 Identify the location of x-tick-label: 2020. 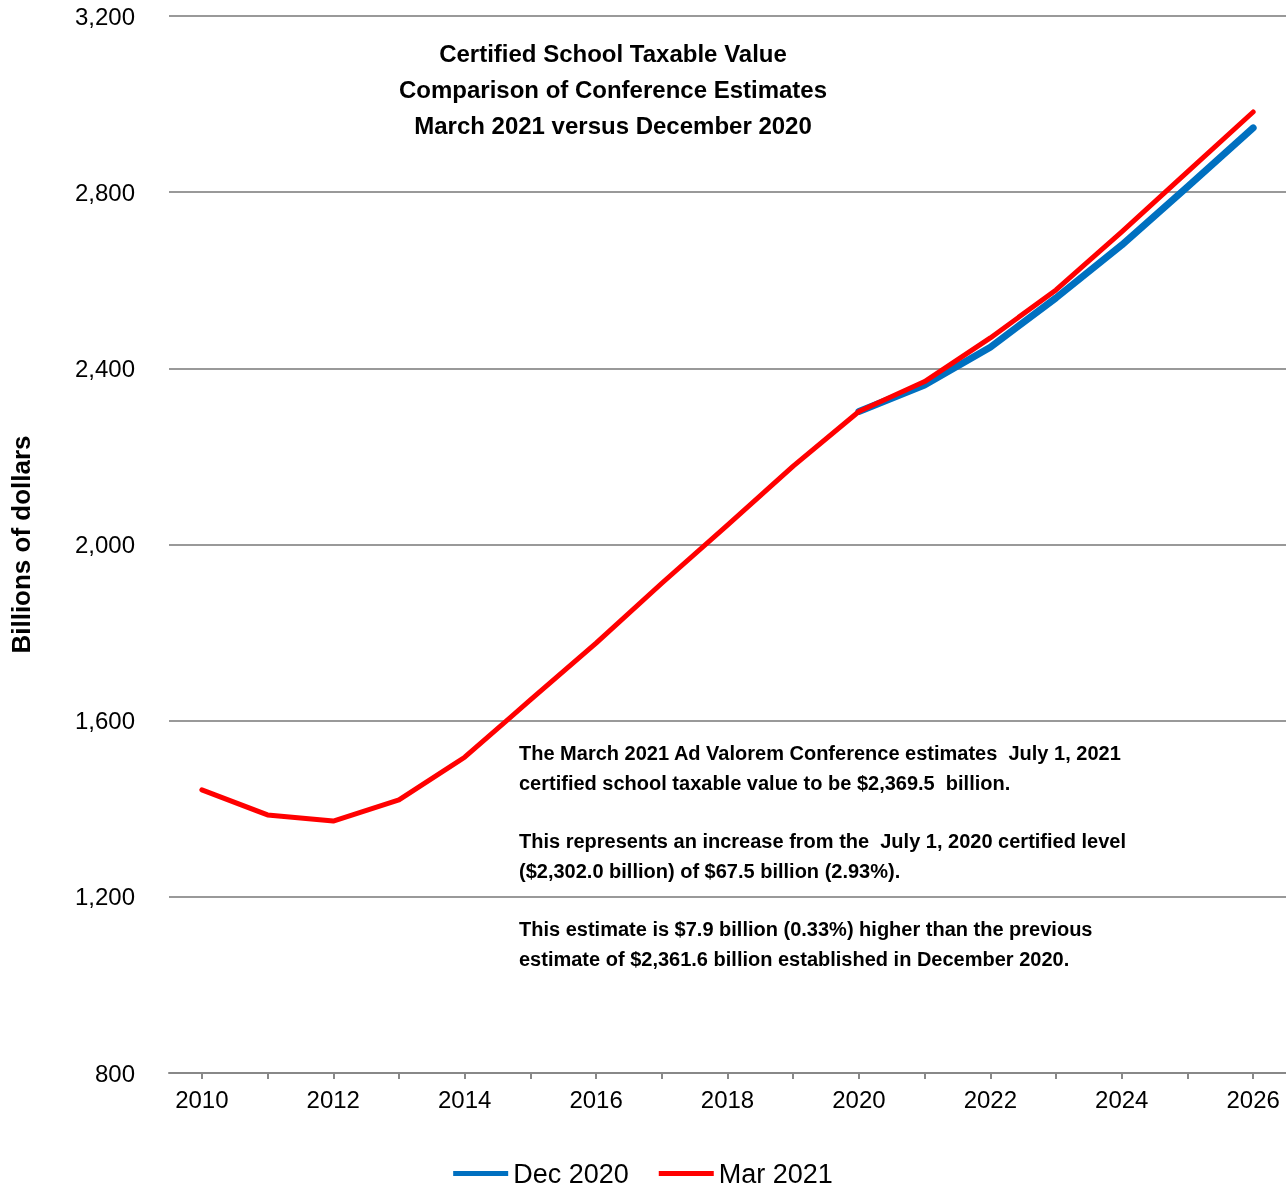
(859, 1099).